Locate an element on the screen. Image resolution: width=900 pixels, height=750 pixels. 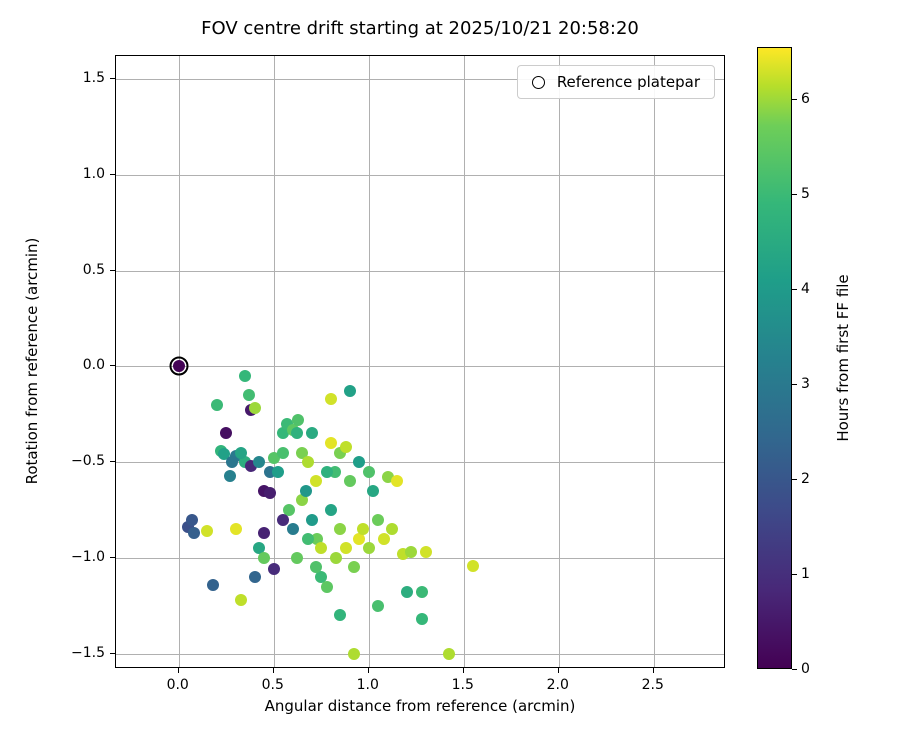
y-tick-label: −0.5 is located at coordinates (88, 461).